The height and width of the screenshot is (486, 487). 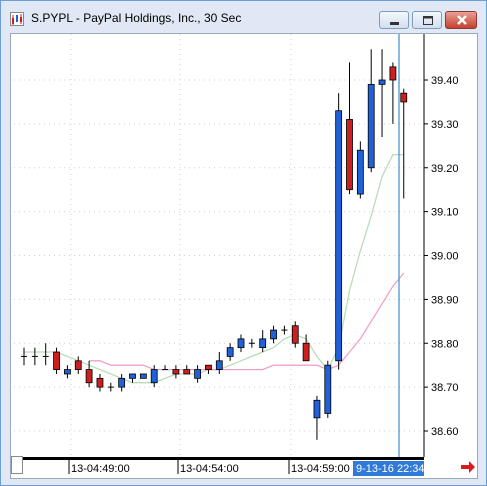 I want to click on minimize-button, so click(x=394, y=20).